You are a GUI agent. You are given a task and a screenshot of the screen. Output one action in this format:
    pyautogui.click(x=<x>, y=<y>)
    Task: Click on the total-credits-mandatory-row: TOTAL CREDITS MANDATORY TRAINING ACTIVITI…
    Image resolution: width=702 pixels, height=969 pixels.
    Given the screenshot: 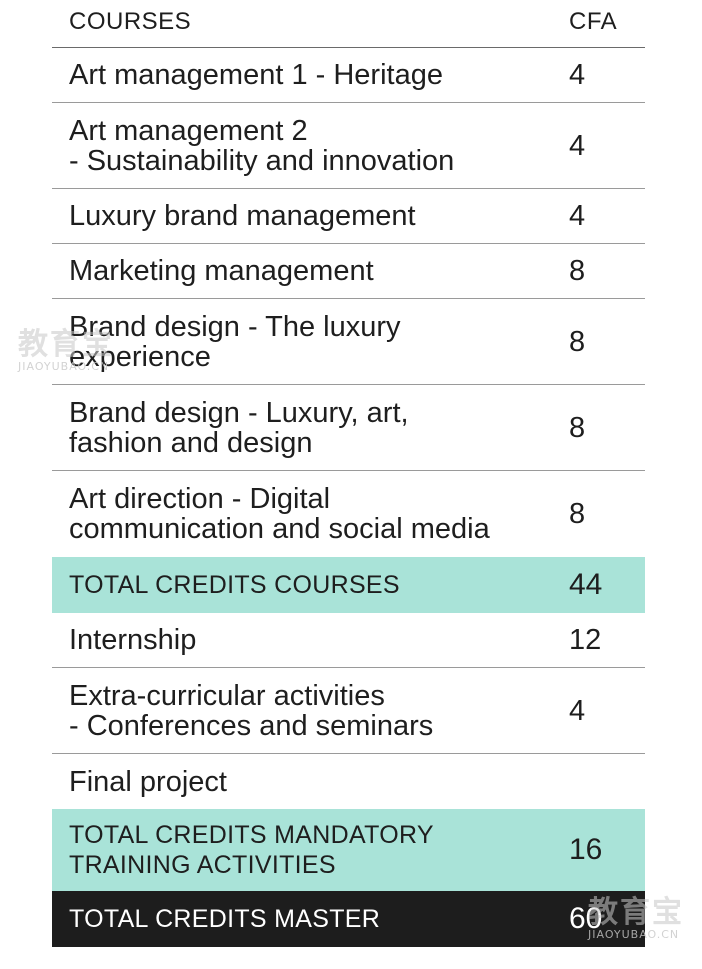 What is the action you would take?
    pyautogui.click(x=348, y=850)
    